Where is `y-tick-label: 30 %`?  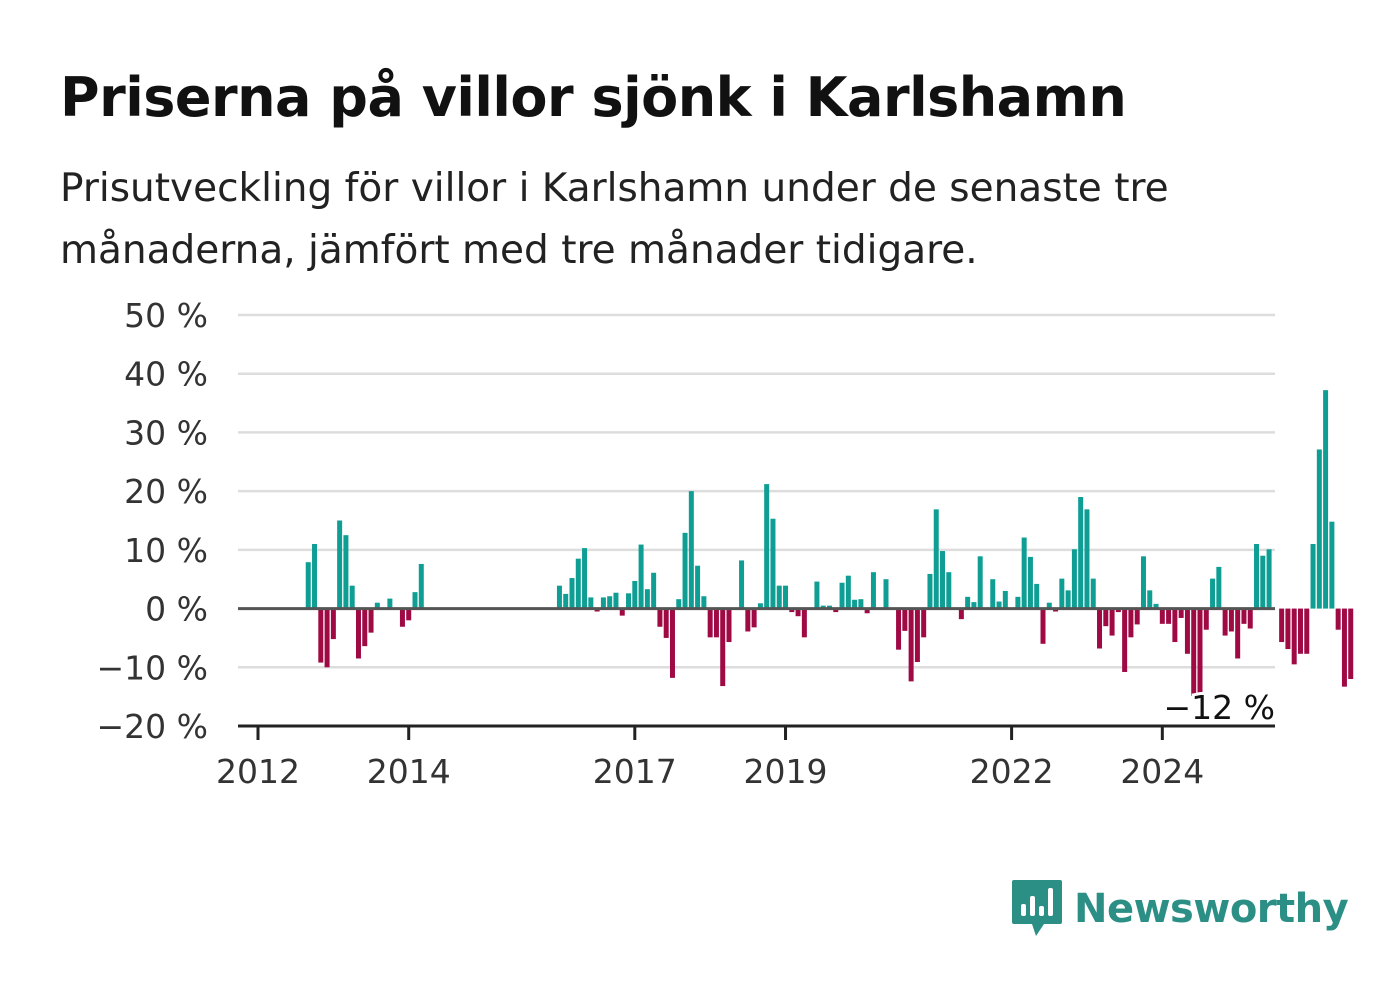
y-tick-label: 30 % is located at coordinates (166, 432).